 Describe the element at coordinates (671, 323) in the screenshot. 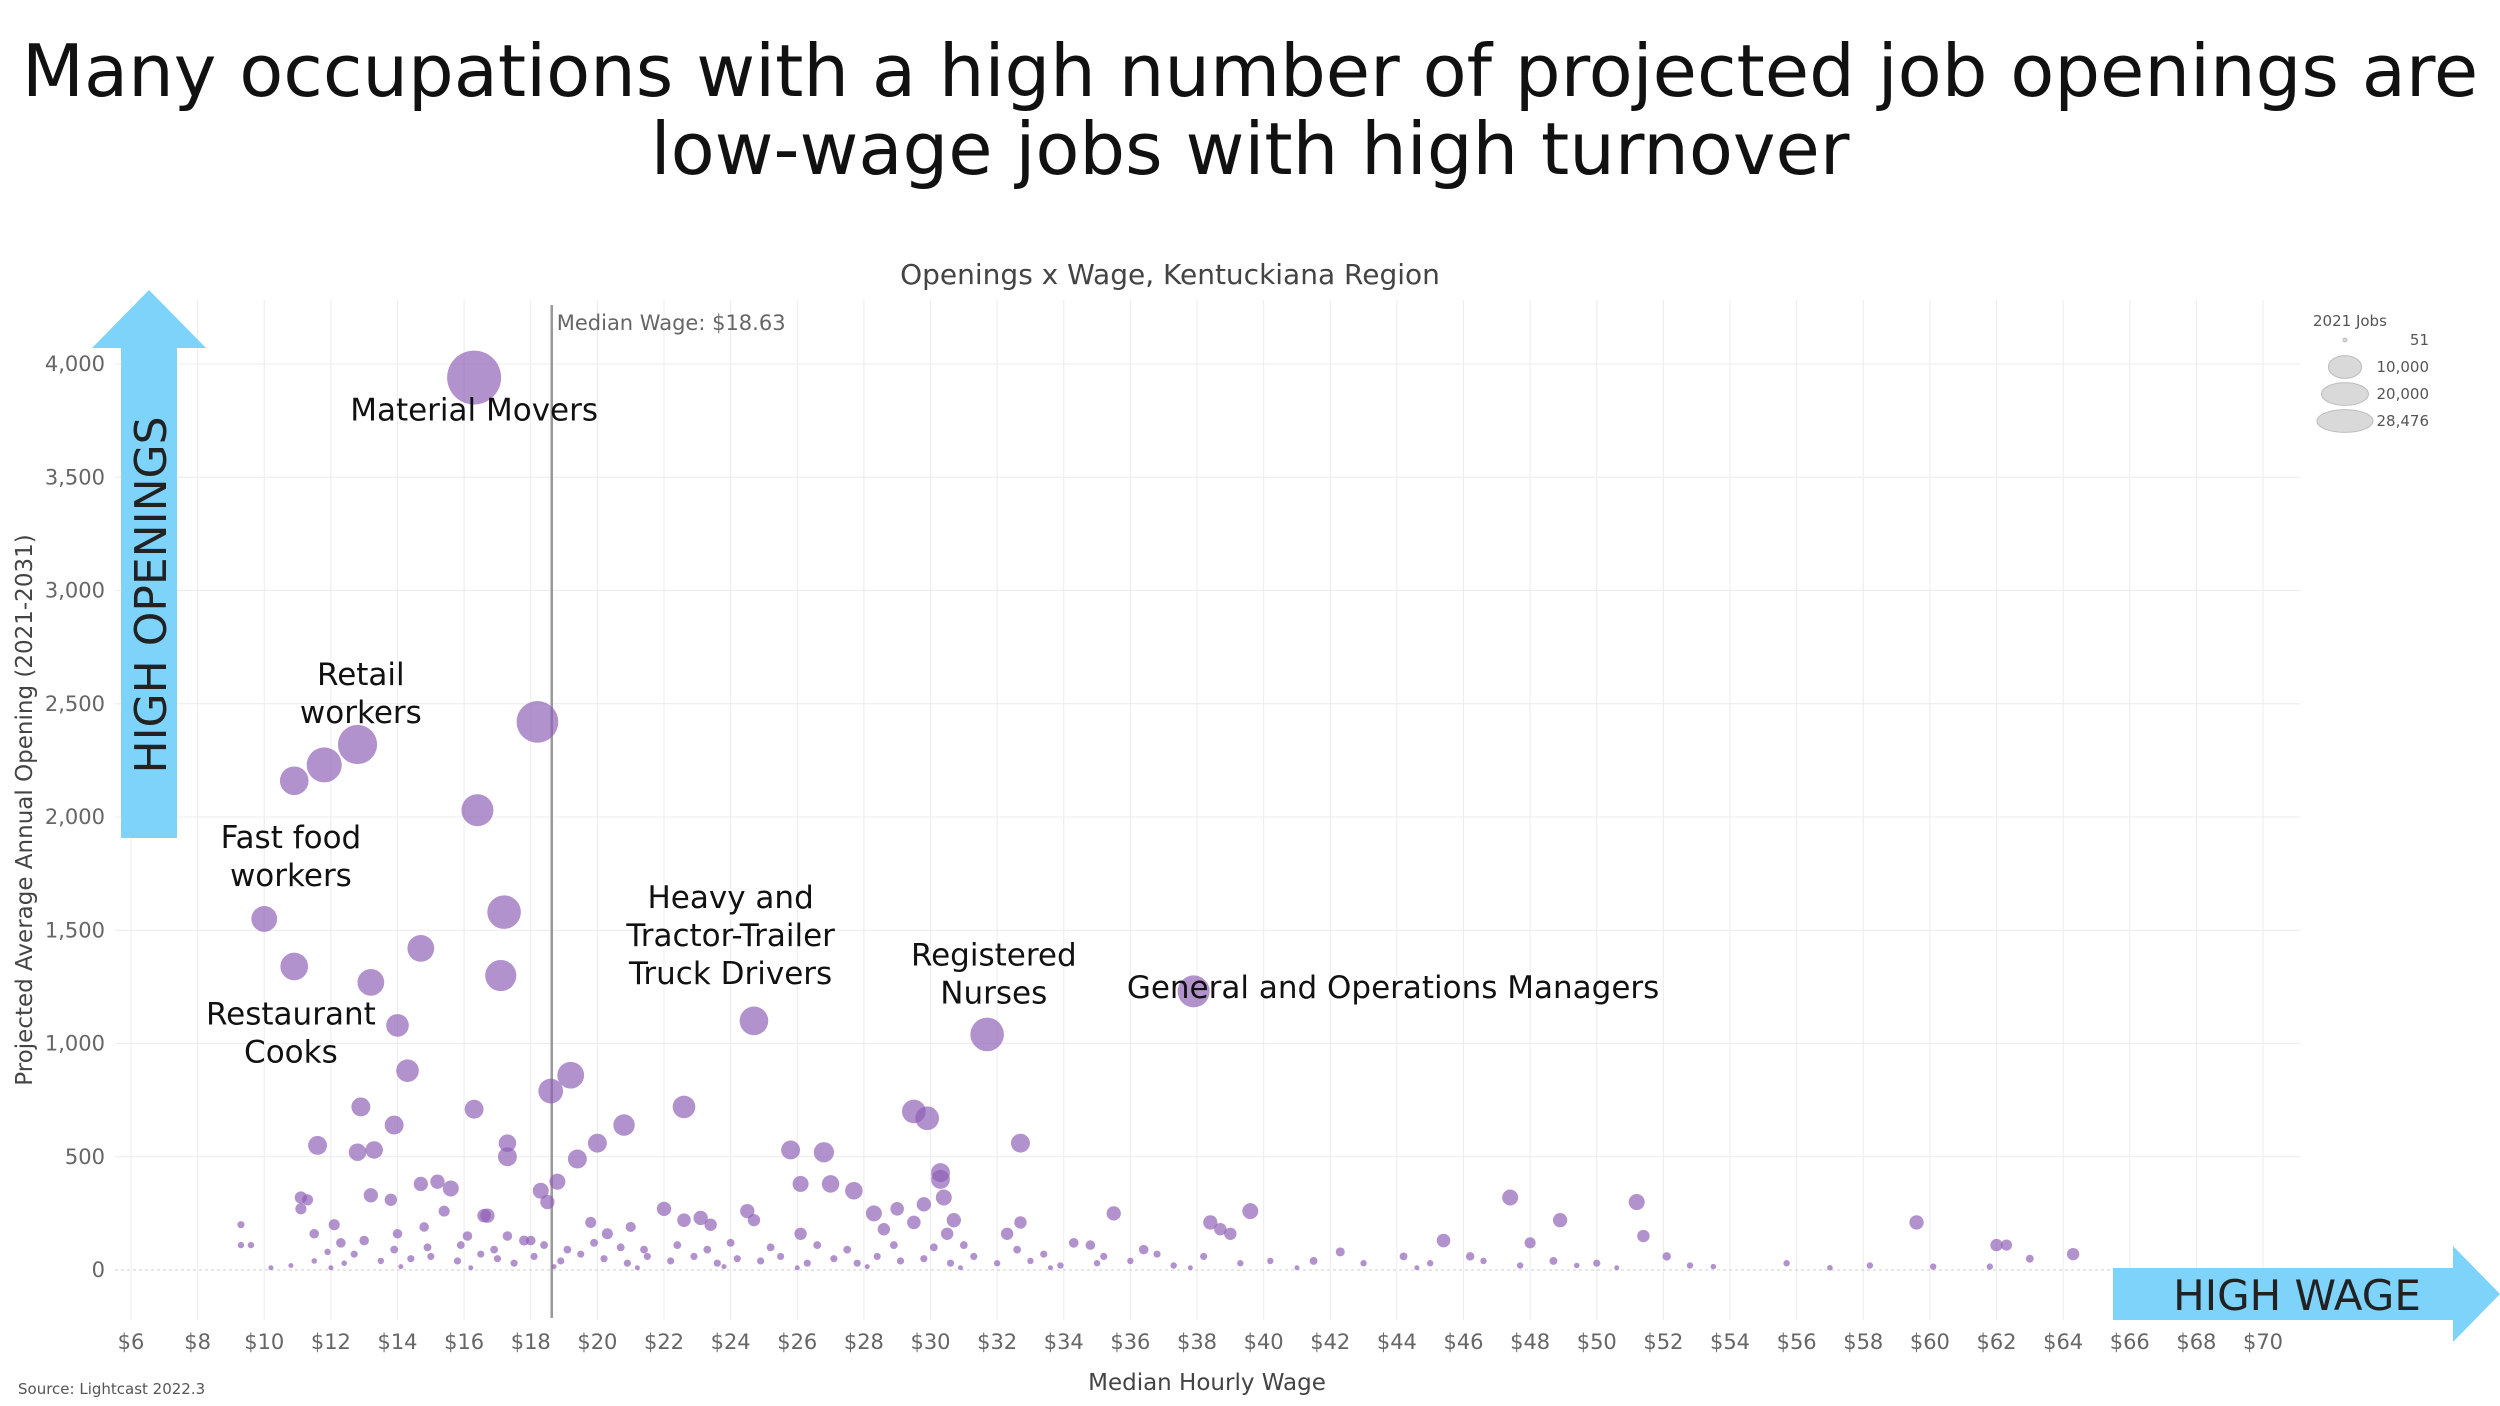

I see `median-wage-label: Median Wage: $18.63` at that location.